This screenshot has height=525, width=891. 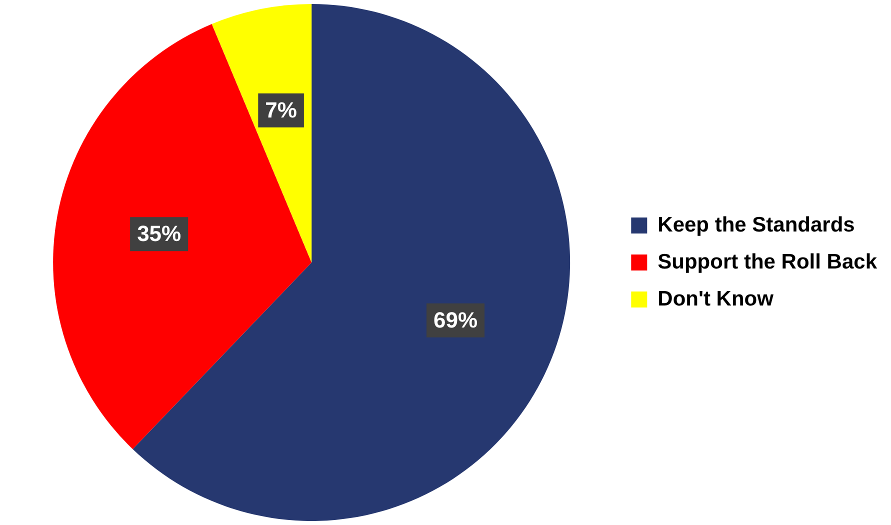 What do you see at coordinates (159, 233) in the screenshot?
I see `data-label: 35%` at bounding box center [159, 233].